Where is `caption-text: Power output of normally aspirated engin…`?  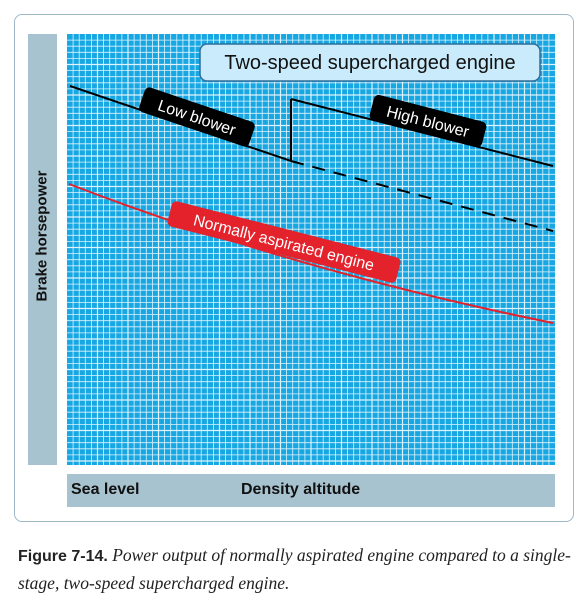
caption-text: Power output of normally aspirated engin… is located at coordinates (294, 569).